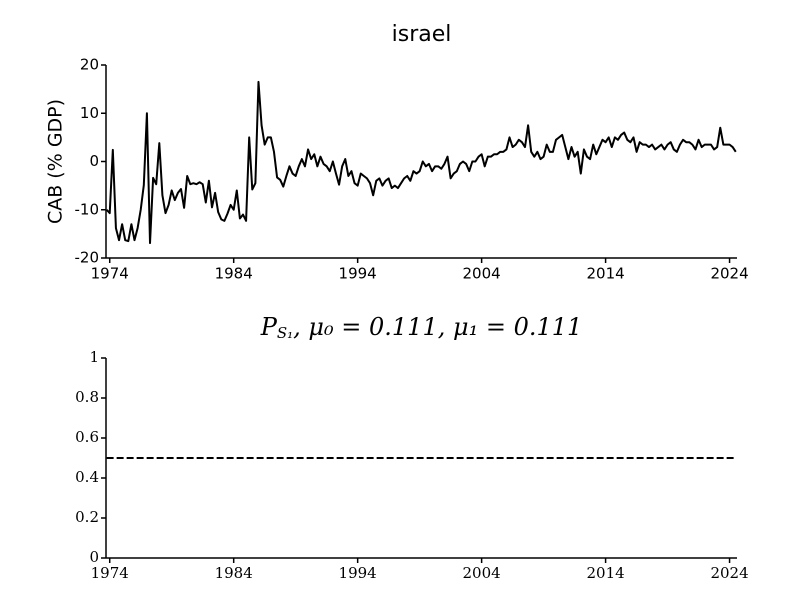 The image size is (800, 600). What do you see at coordinates (87, 397) in the screenshot?
I see `y-tick-label: 0.8` at bounding box center [87, 397].